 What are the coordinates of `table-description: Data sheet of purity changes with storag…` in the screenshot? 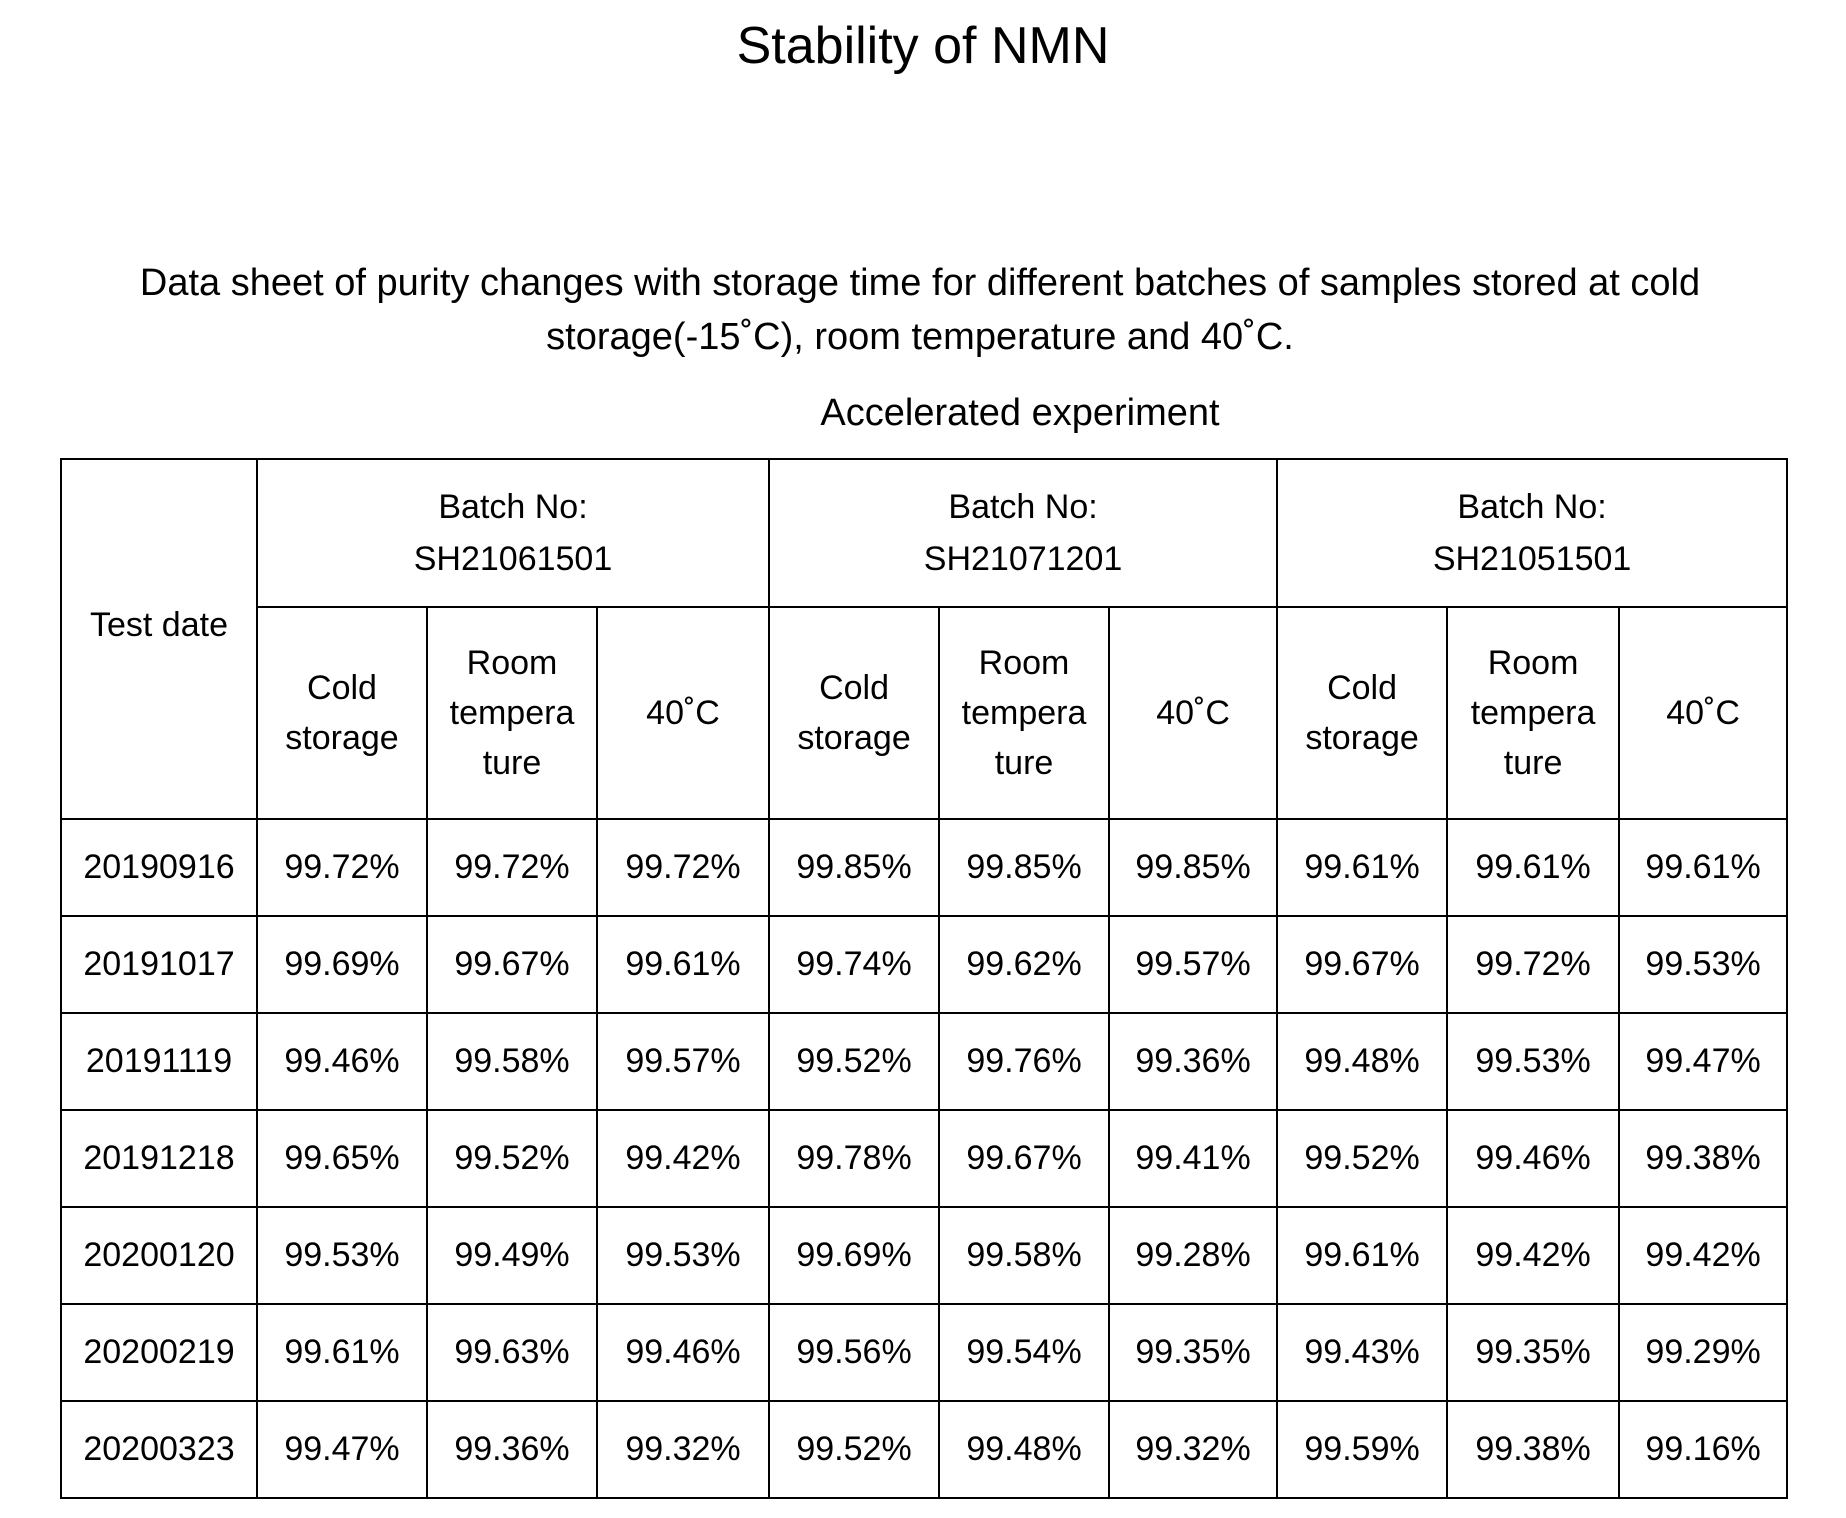 It's located at (920, 310).